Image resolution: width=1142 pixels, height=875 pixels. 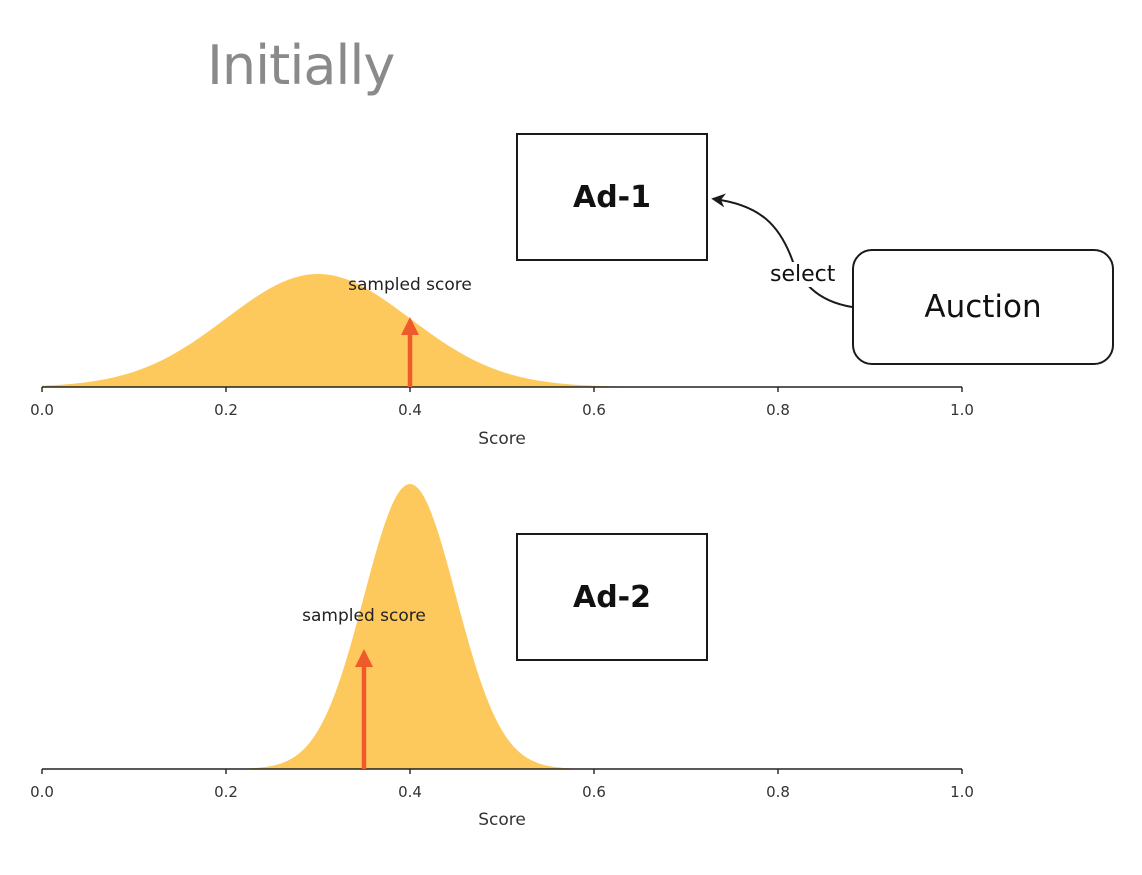 I want to click on tick-label-2-4: 0.8, so click(x=778, y=792).